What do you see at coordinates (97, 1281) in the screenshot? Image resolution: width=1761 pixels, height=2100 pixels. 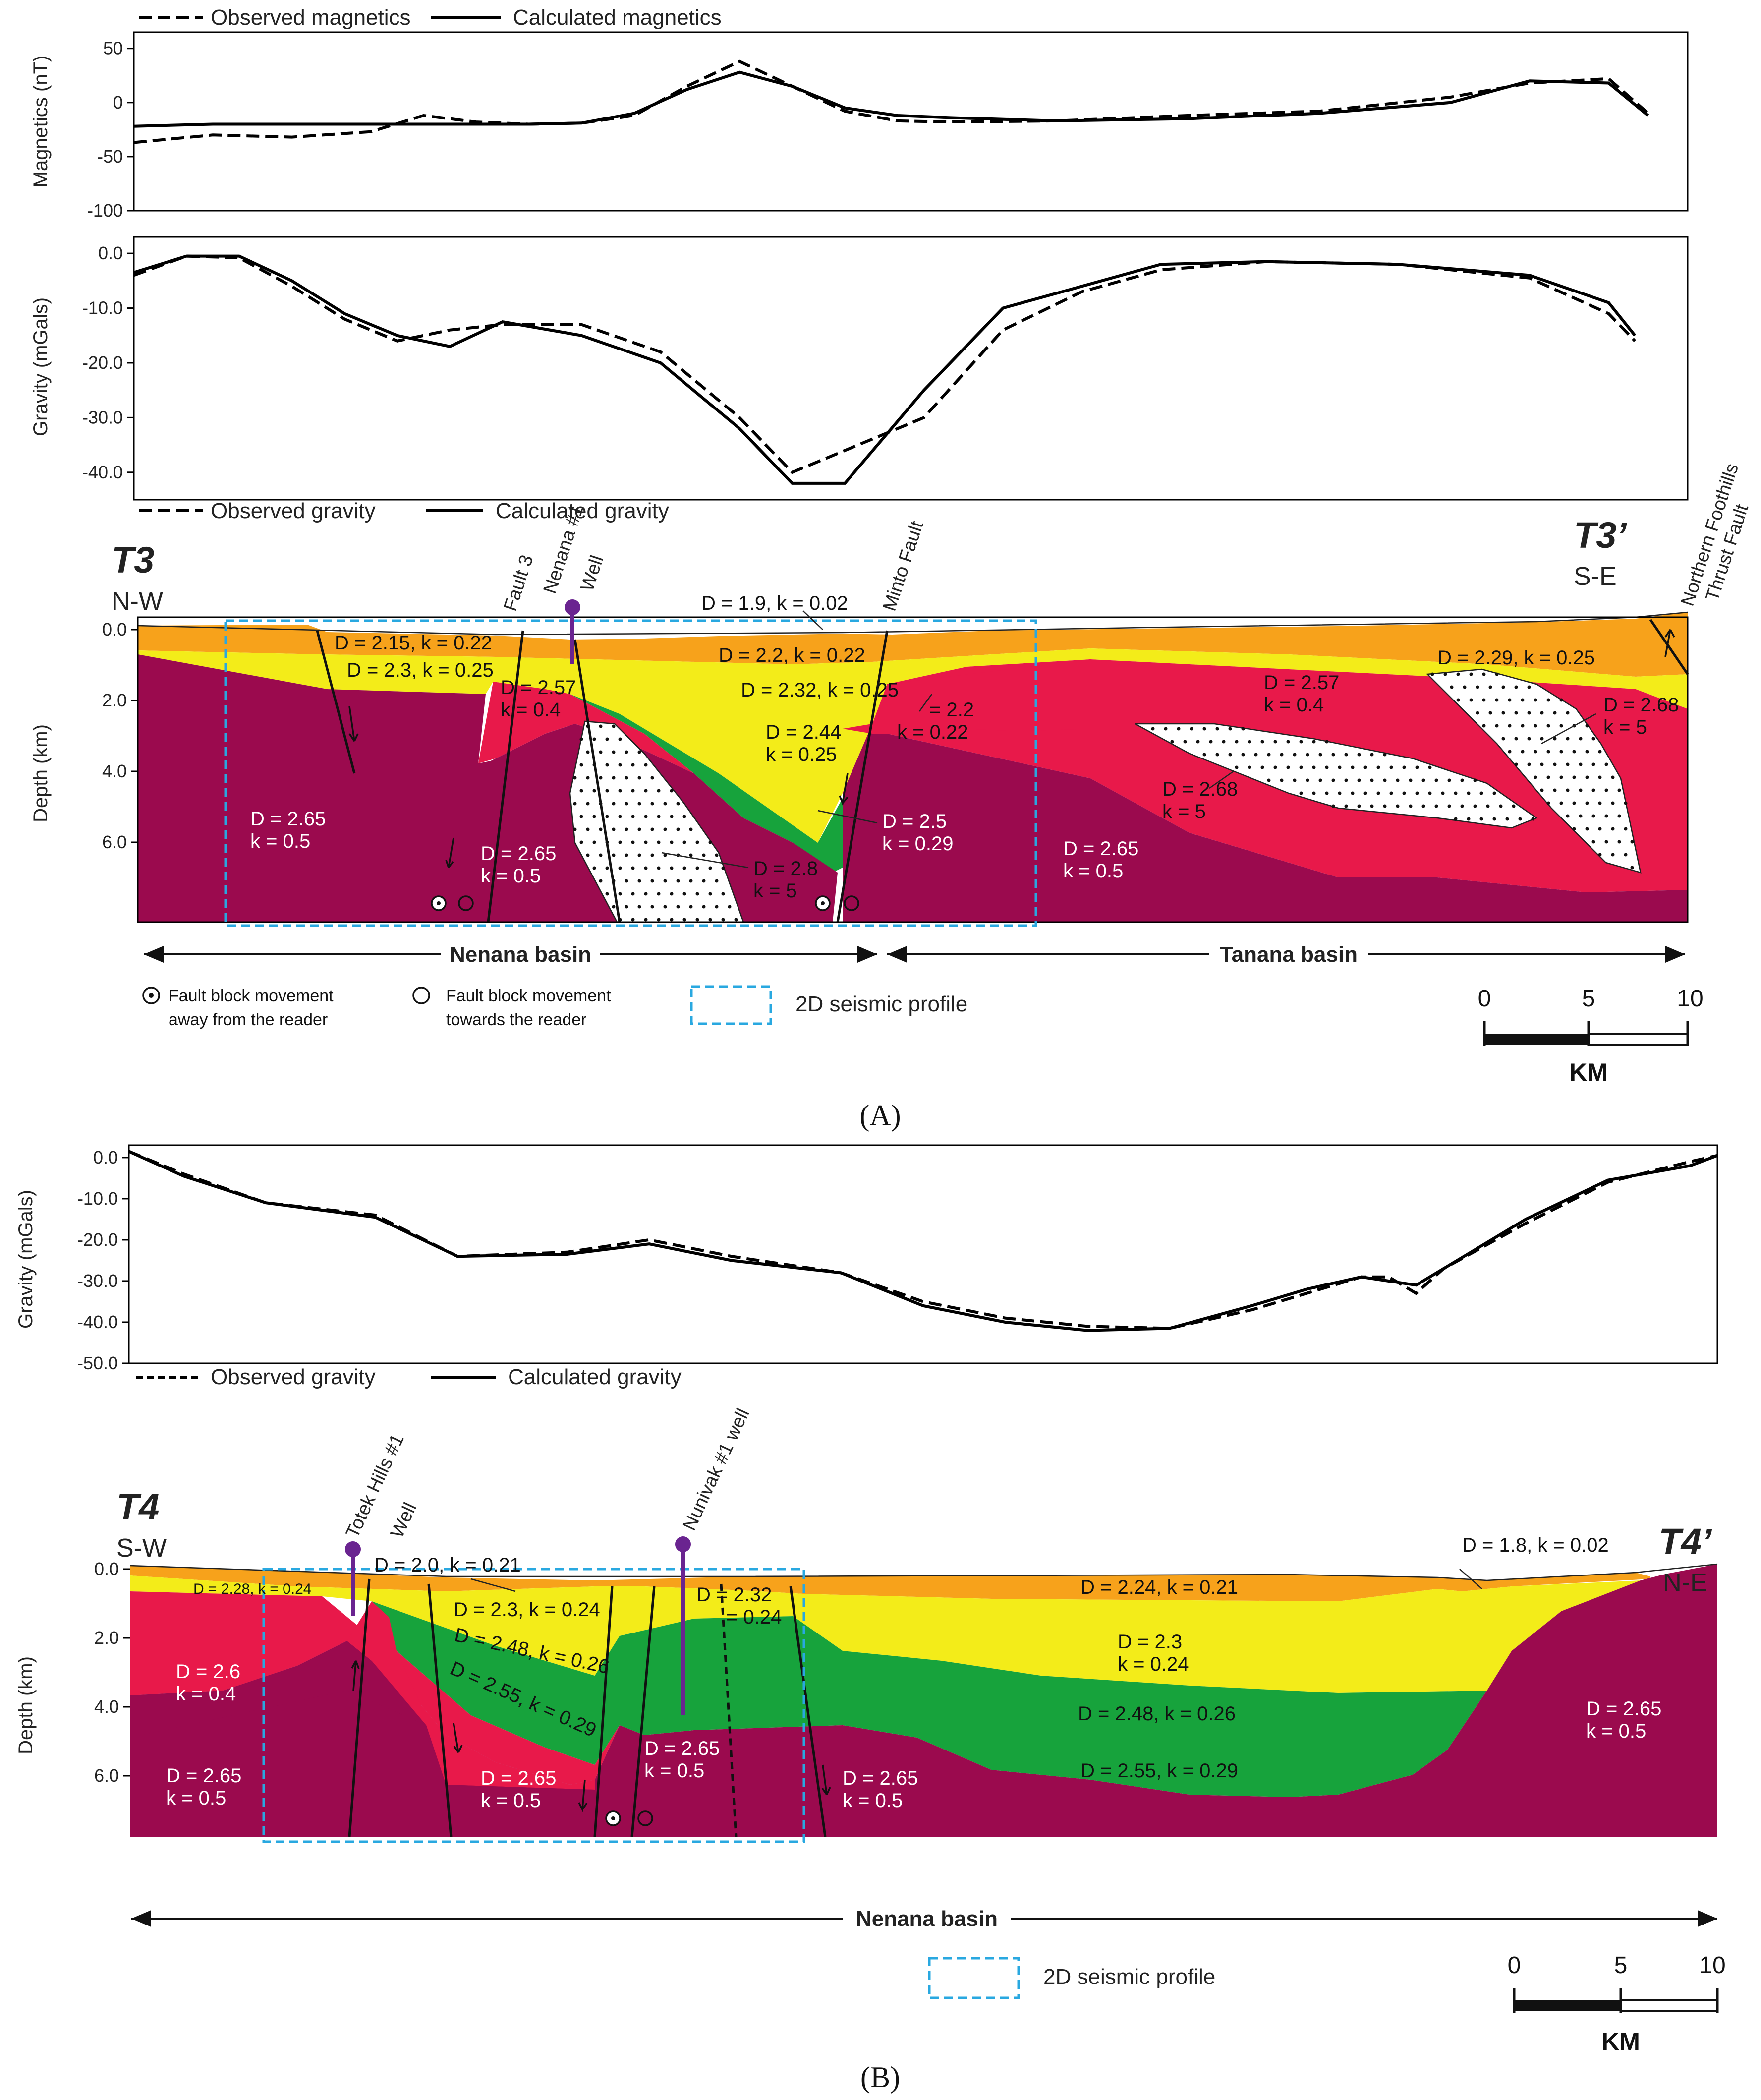 I see `gravity-b-ytick-label-3: -30.0` at bounding box center [97, 1281].